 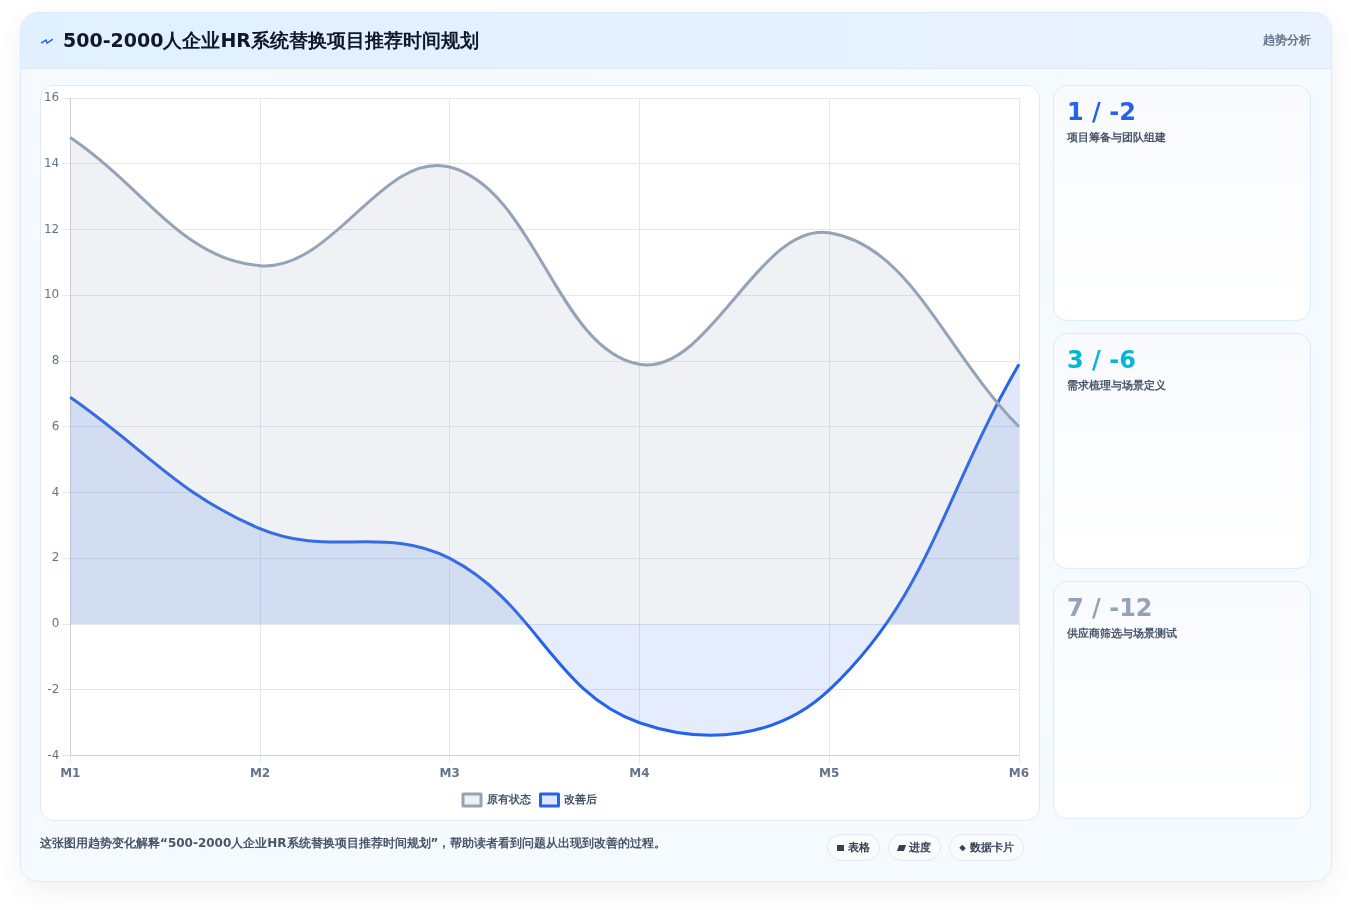 What do you see at coordinates (53, 754) in the screenshot?
I see `y-tick-label: -4` at bounding box center [53, 754].